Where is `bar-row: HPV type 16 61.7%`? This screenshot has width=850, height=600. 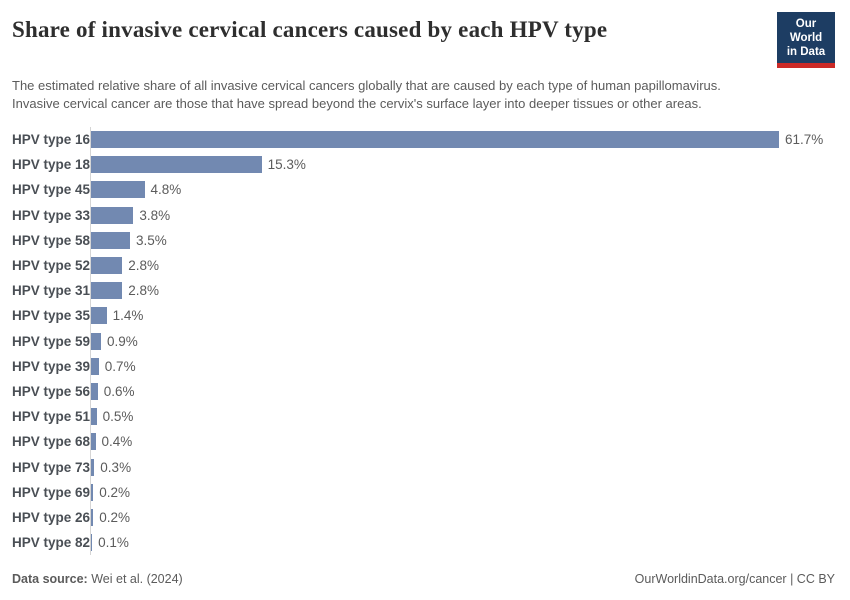
bar-row: HPV type 16 61.7% is located at coordinates (423, 140).